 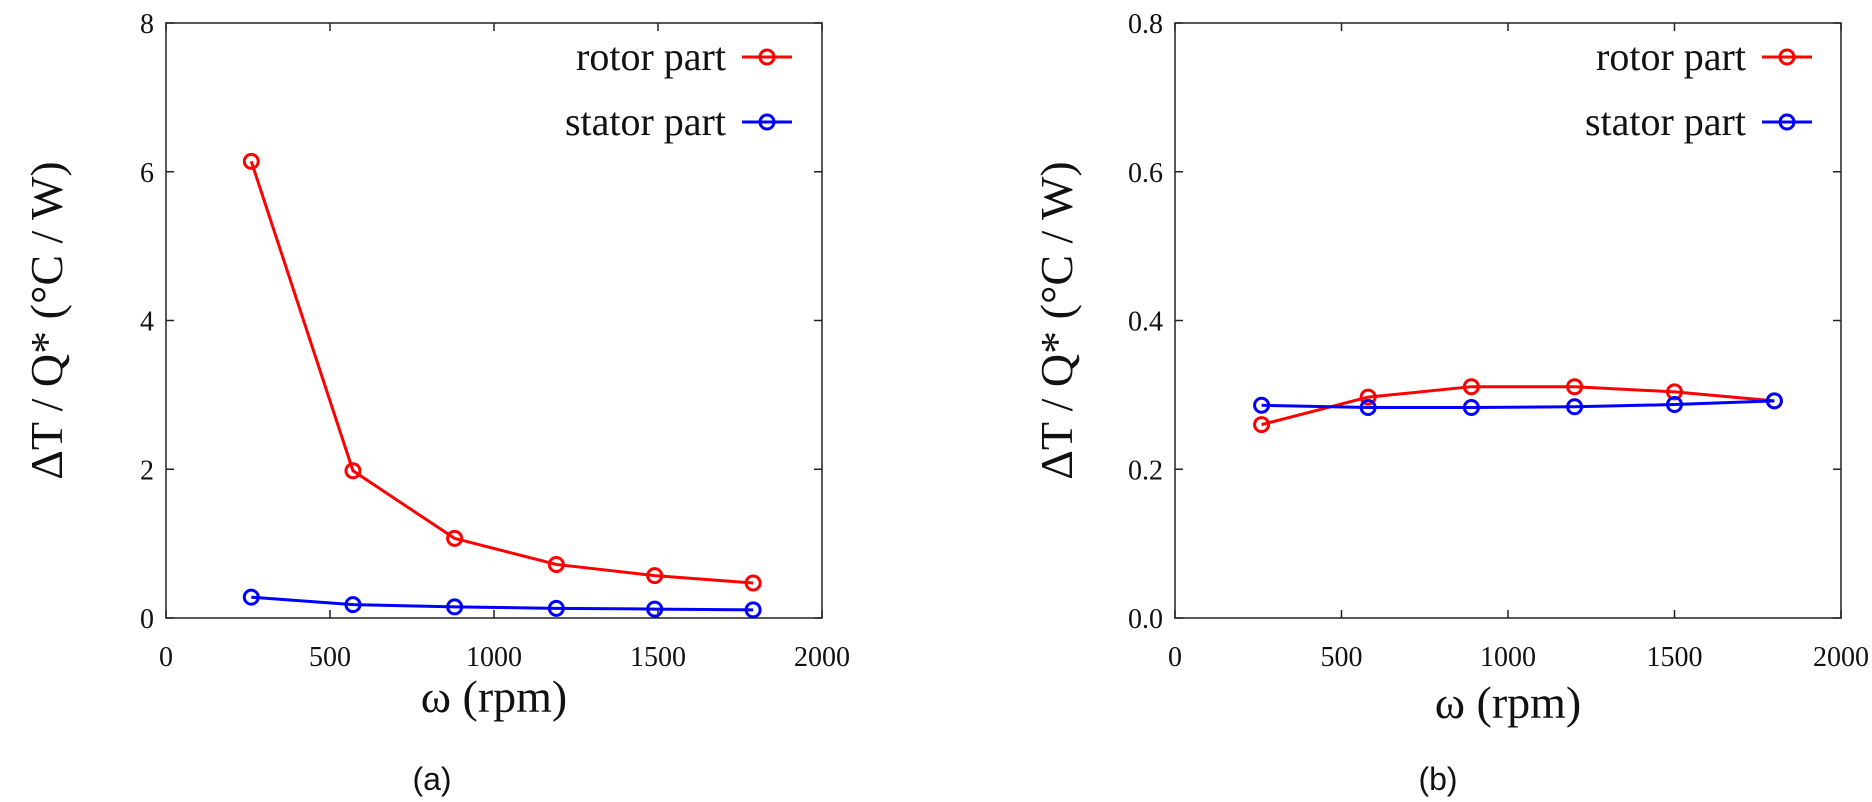 What do you see at coordinates (1145, 470) in the screenshot?
I see `y-tick-label: 0.2` at bounding box center [1145, 470].